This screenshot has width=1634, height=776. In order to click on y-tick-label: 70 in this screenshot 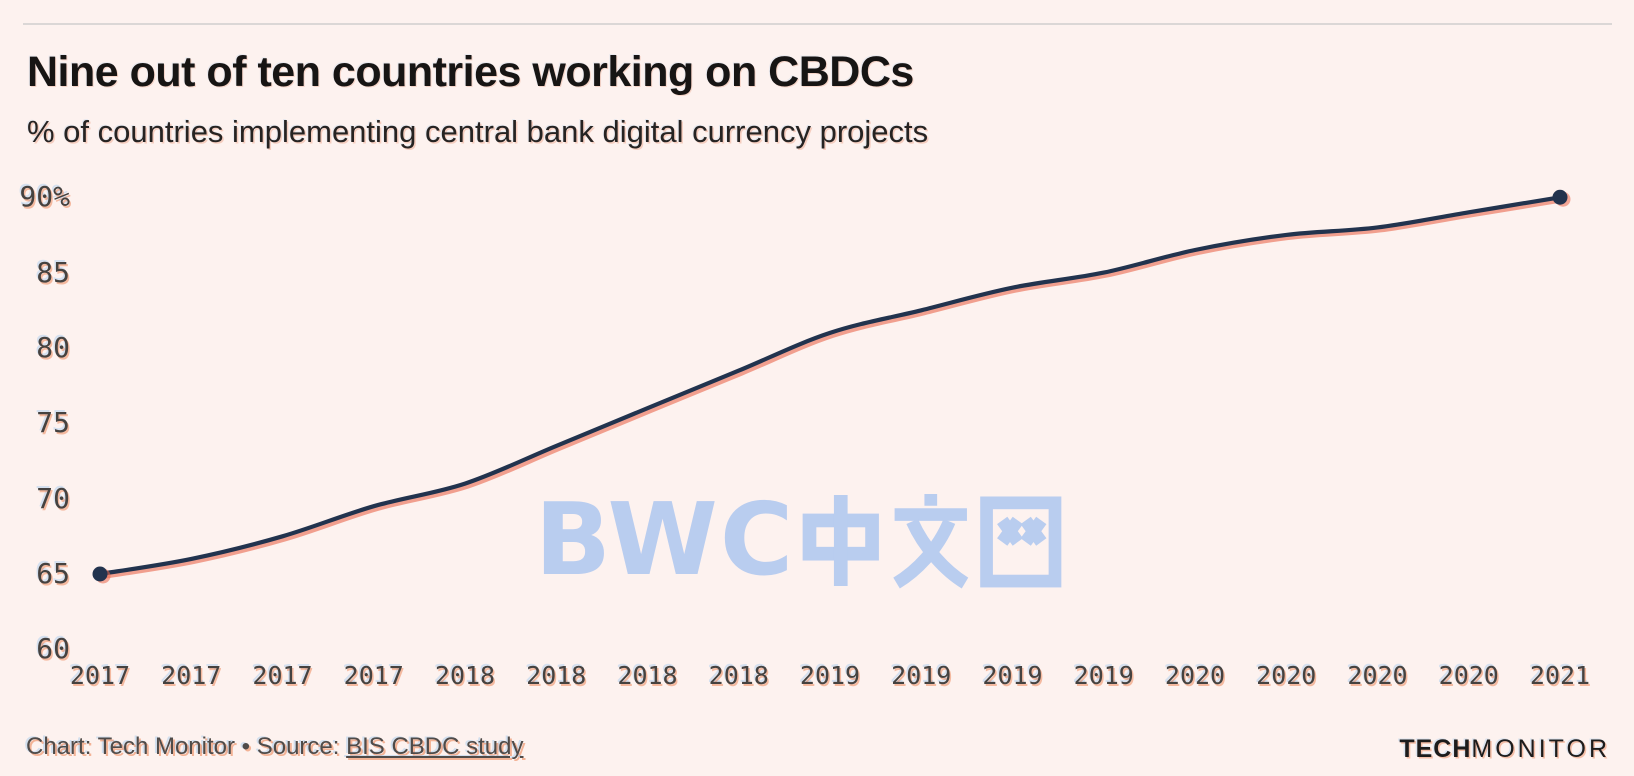, I will do `click(53, 498)`.